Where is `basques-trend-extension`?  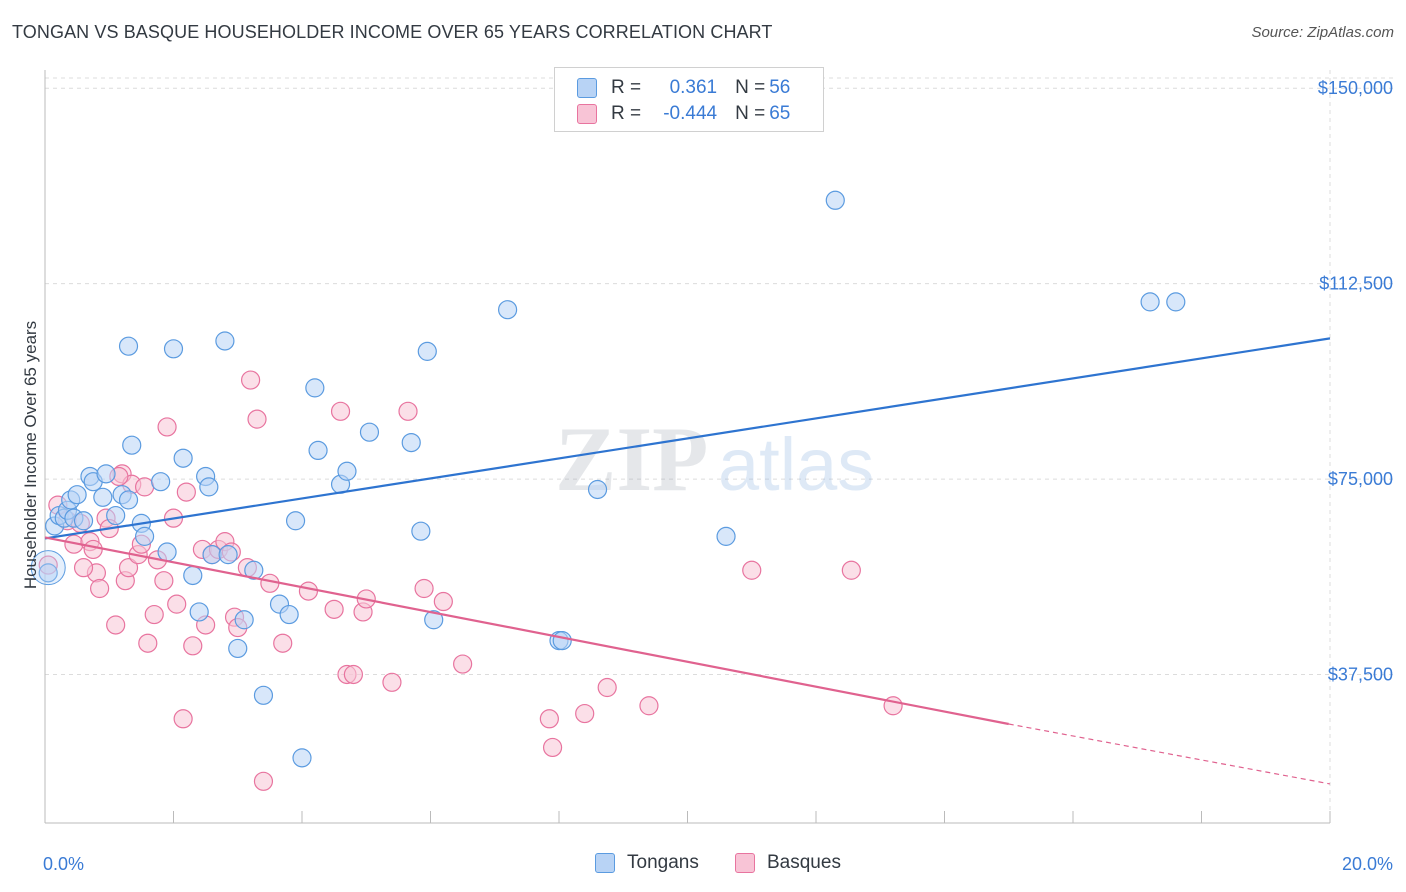 basques-trend-extension is located at coordinates (1169, 754).